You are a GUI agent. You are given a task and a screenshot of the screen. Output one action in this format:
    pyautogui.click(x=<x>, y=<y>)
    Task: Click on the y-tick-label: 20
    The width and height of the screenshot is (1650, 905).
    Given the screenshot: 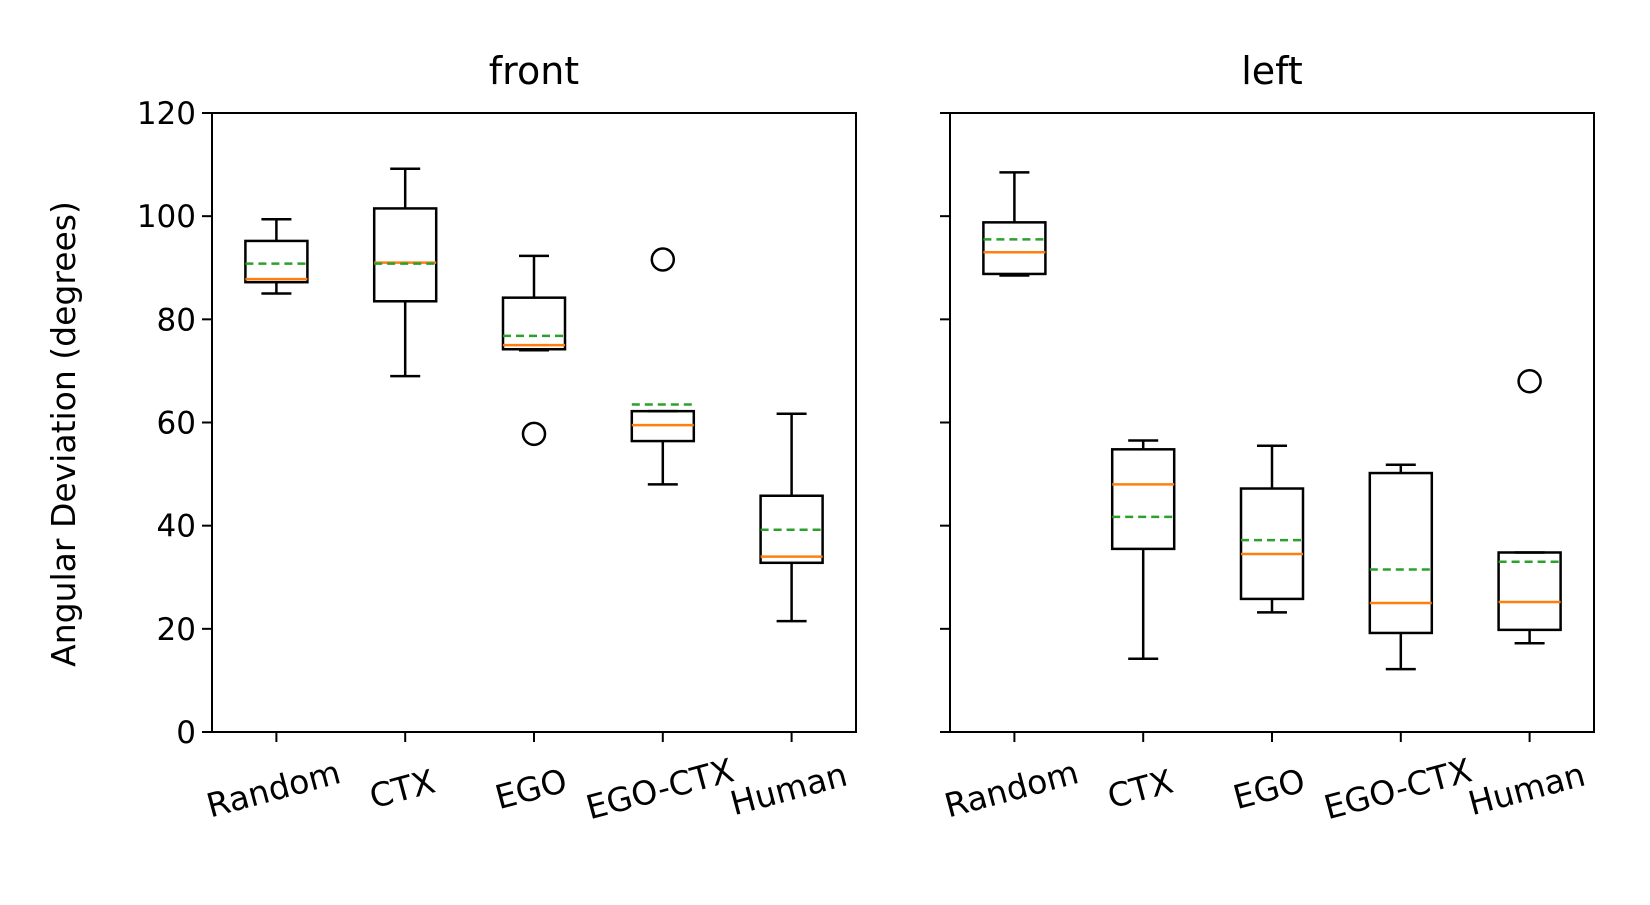 What is the action you would take?
    pyautogui.click(x=176, y=630)
    